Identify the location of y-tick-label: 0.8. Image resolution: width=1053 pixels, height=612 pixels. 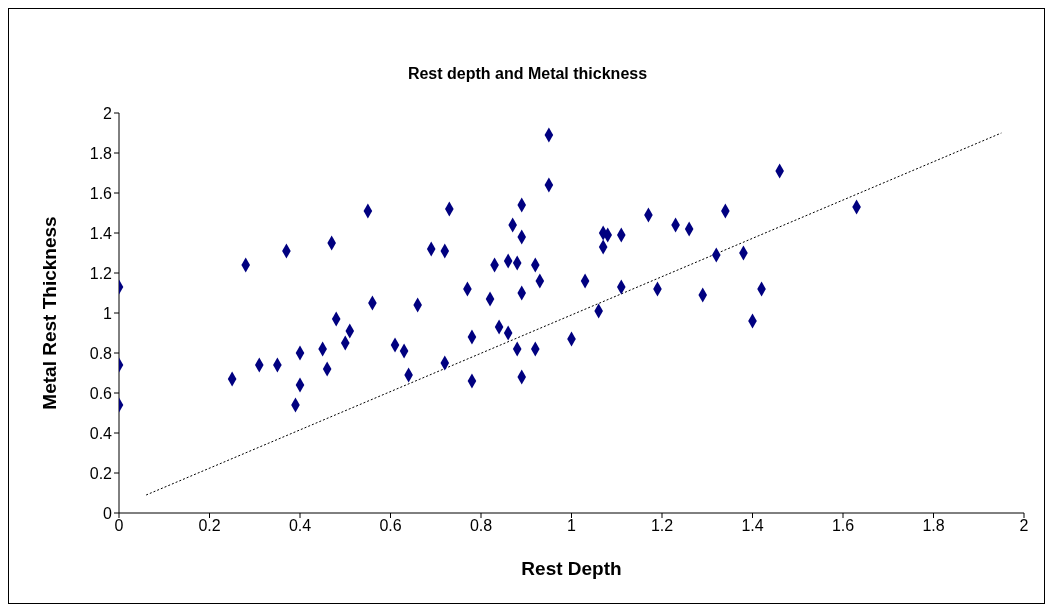
(101, 353).